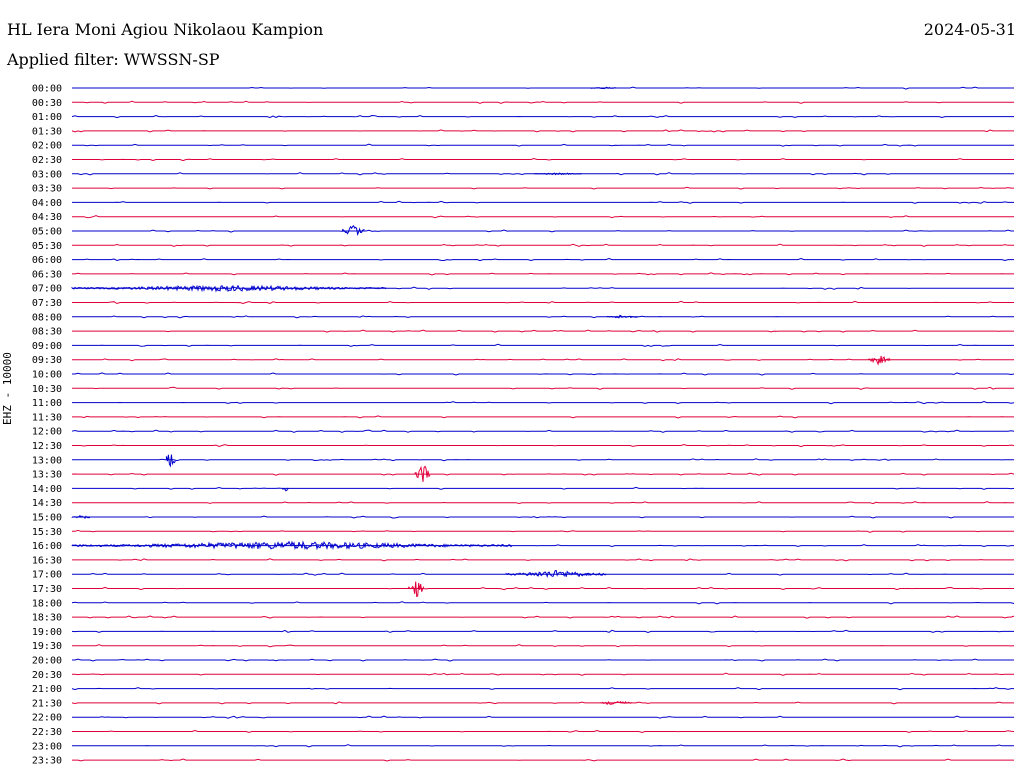  What do you see at coordinates (47, 260) in the screenshot?
I see `row-time-label: 06:00` at bounding box center [47, 260].